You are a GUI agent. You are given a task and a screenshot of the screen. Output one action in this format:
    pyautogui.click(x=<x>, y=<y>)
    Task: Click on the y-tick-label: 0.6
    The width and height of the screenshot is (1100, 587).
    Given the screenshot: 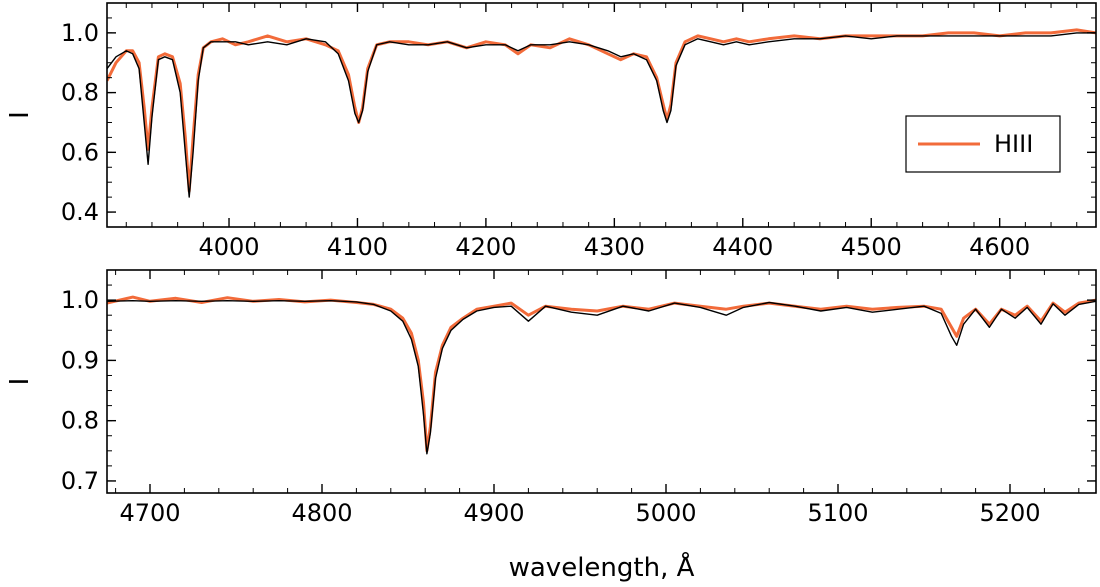 What is the action you would take?
    pyautogui.click(x=80, y=152)
    